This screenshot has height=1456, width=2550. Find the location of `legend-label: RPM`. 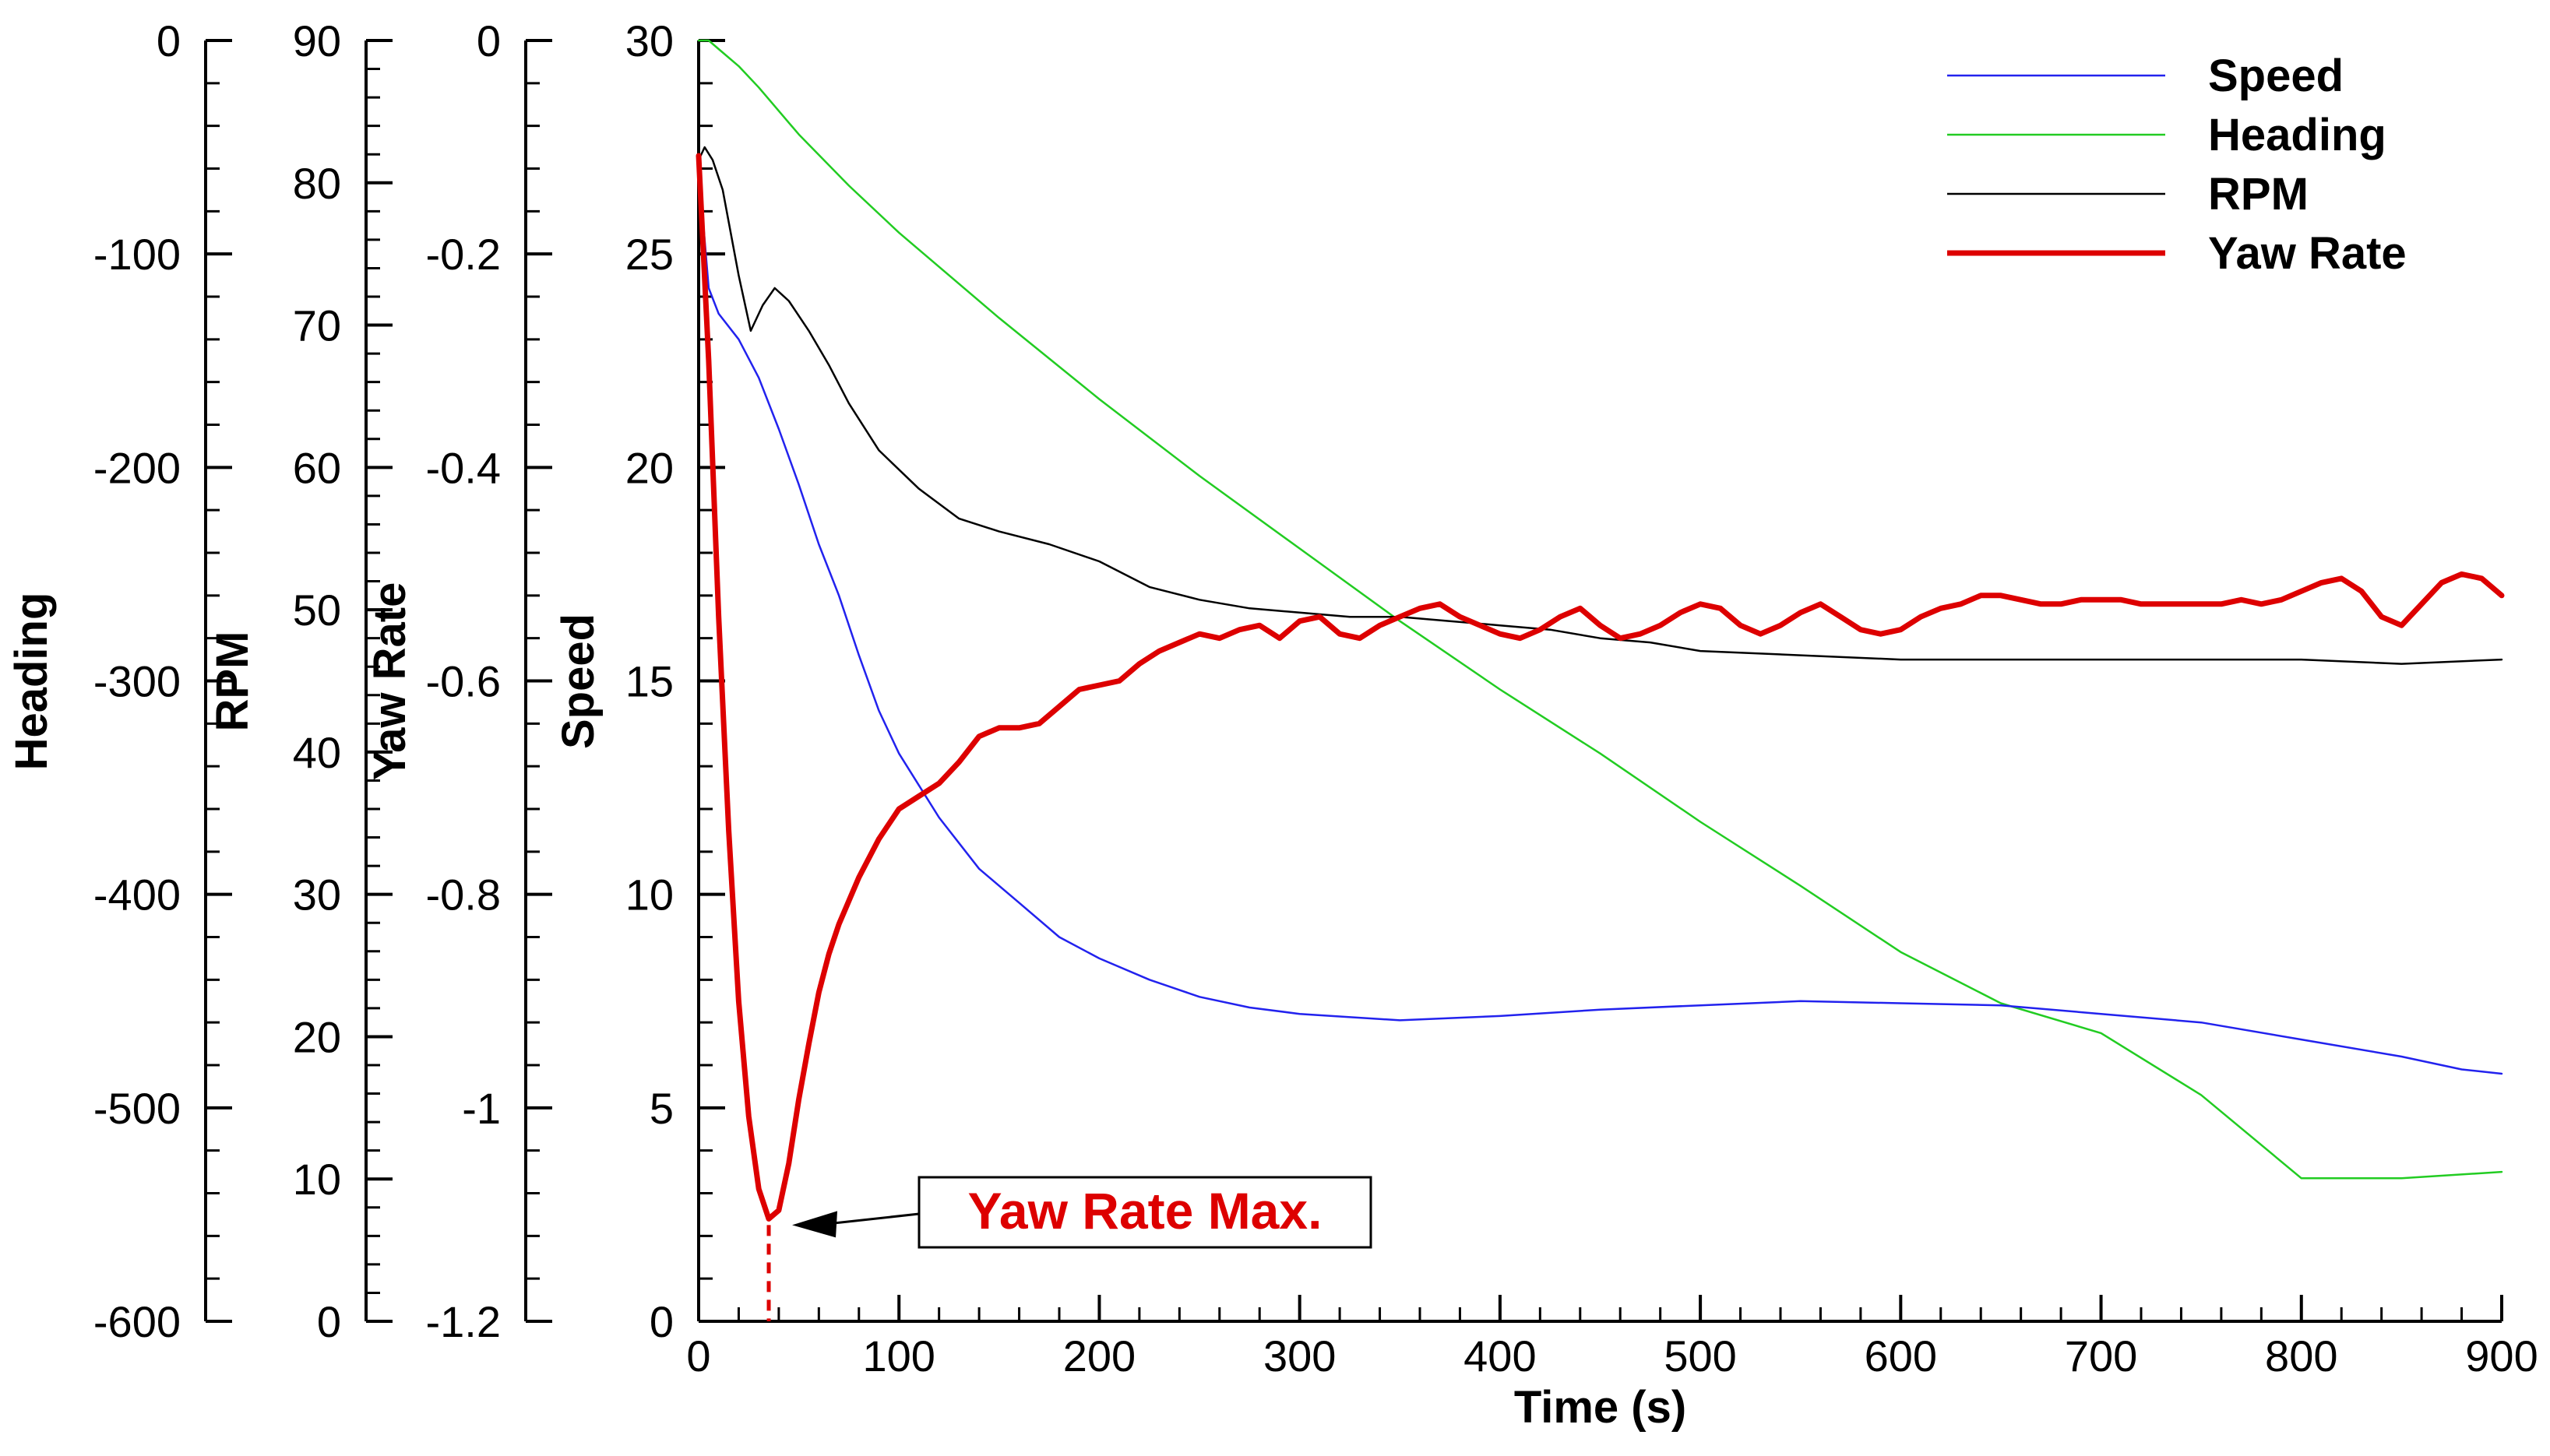

legend-label: RPM is located at coordinates (2258, 194).